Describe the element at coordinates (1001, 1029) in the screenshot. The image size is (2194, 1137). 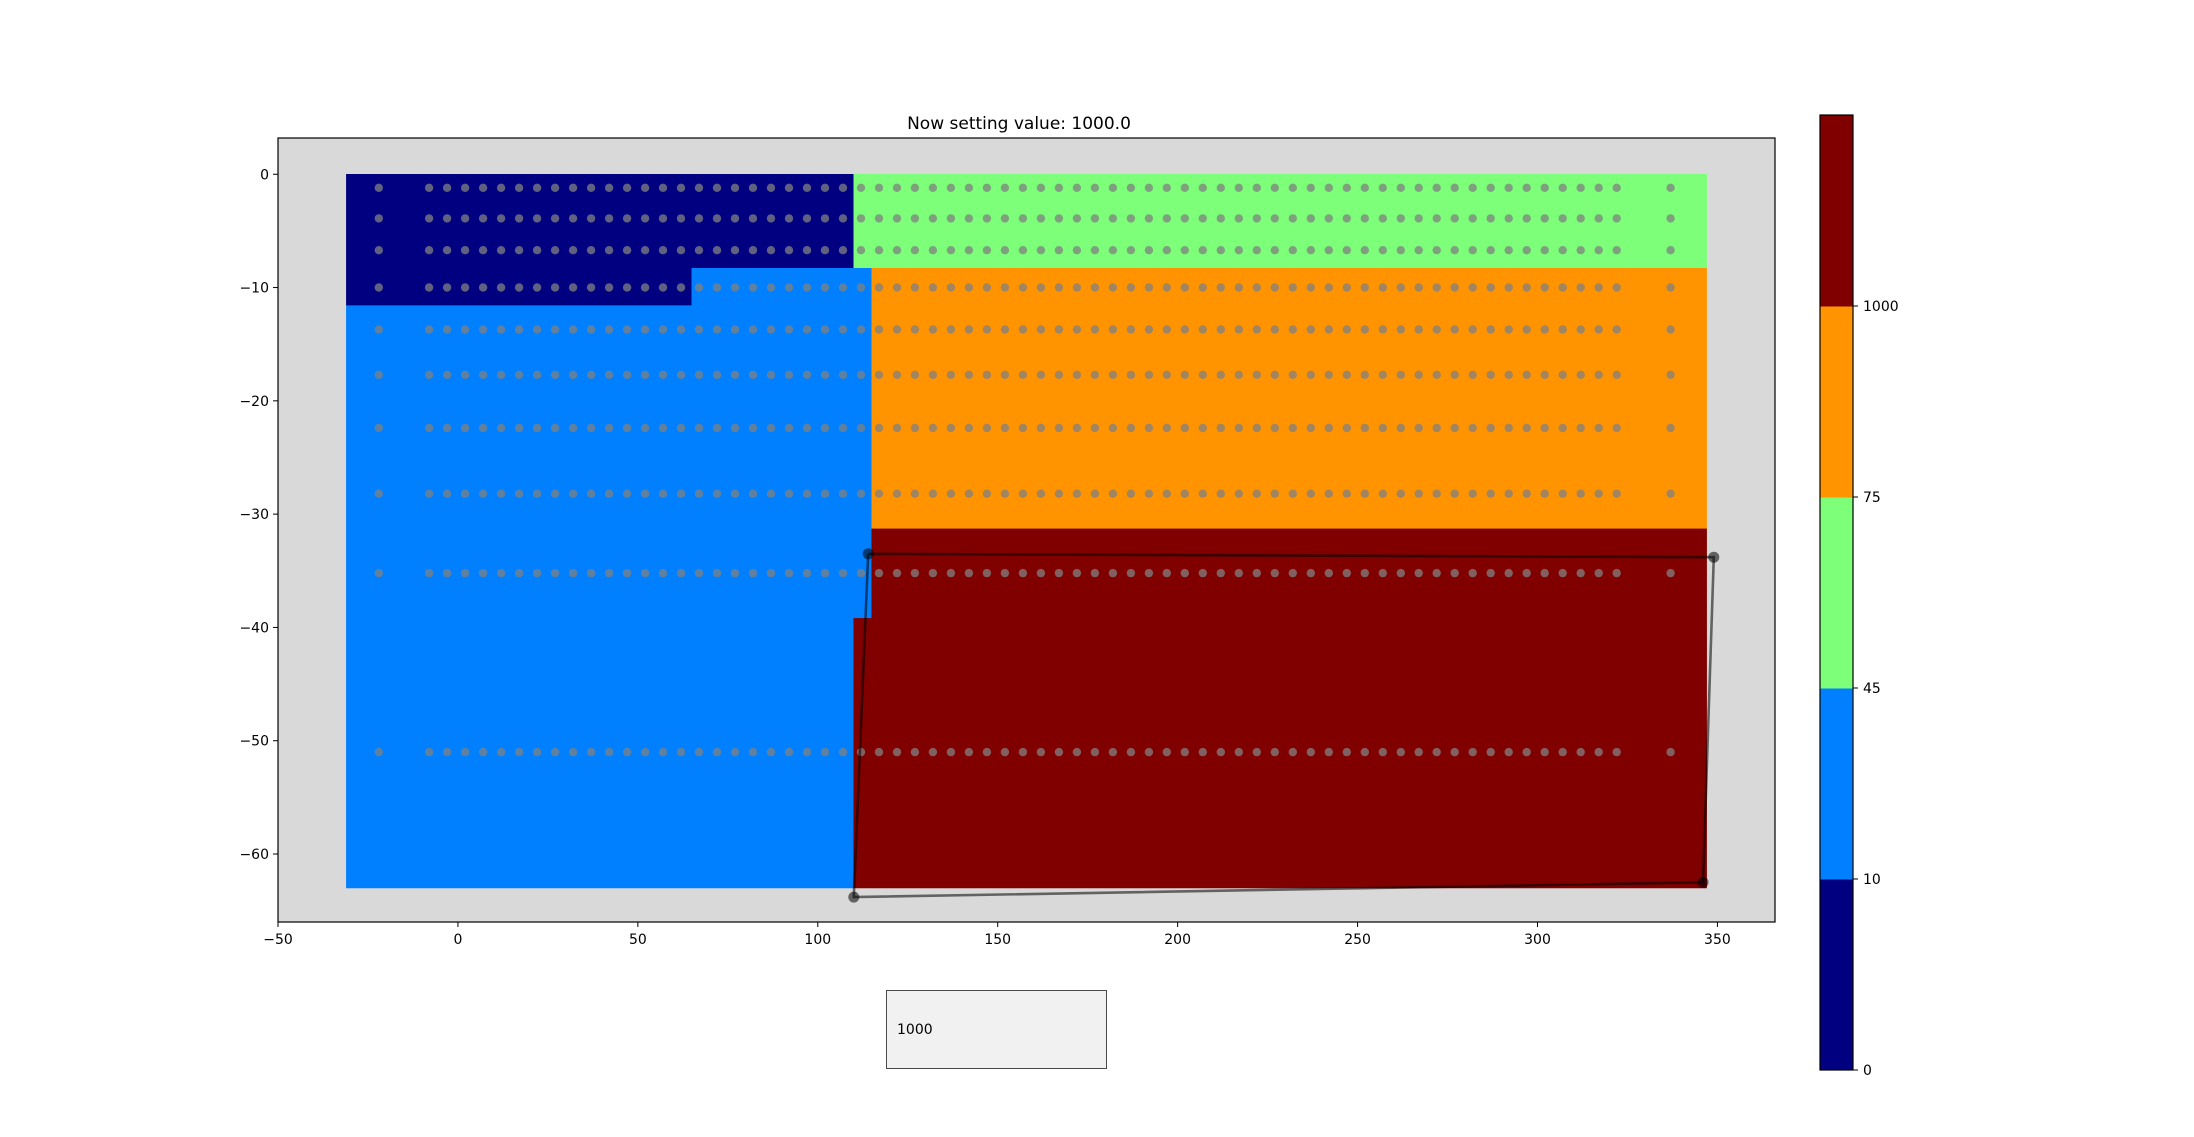
I see `value-input` at that location.